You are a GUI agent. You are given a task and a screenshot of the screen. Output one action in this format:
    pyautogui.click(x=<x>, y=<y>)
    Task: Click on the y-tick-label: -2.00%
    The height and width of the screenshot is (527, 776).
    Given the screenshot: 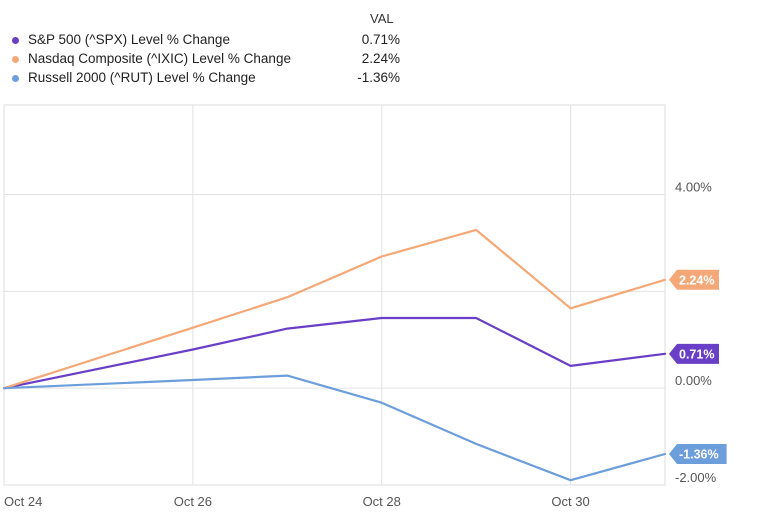 What is the action you would take?
    pyautogui.click(x=696, y=477)
    